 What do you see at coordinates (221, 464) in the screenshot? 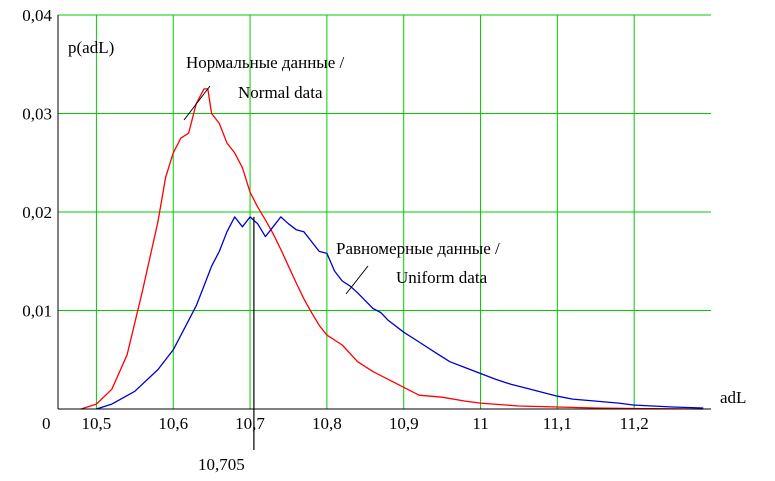
I see `marker-label: 10,705` at bounding box center [221, 464].